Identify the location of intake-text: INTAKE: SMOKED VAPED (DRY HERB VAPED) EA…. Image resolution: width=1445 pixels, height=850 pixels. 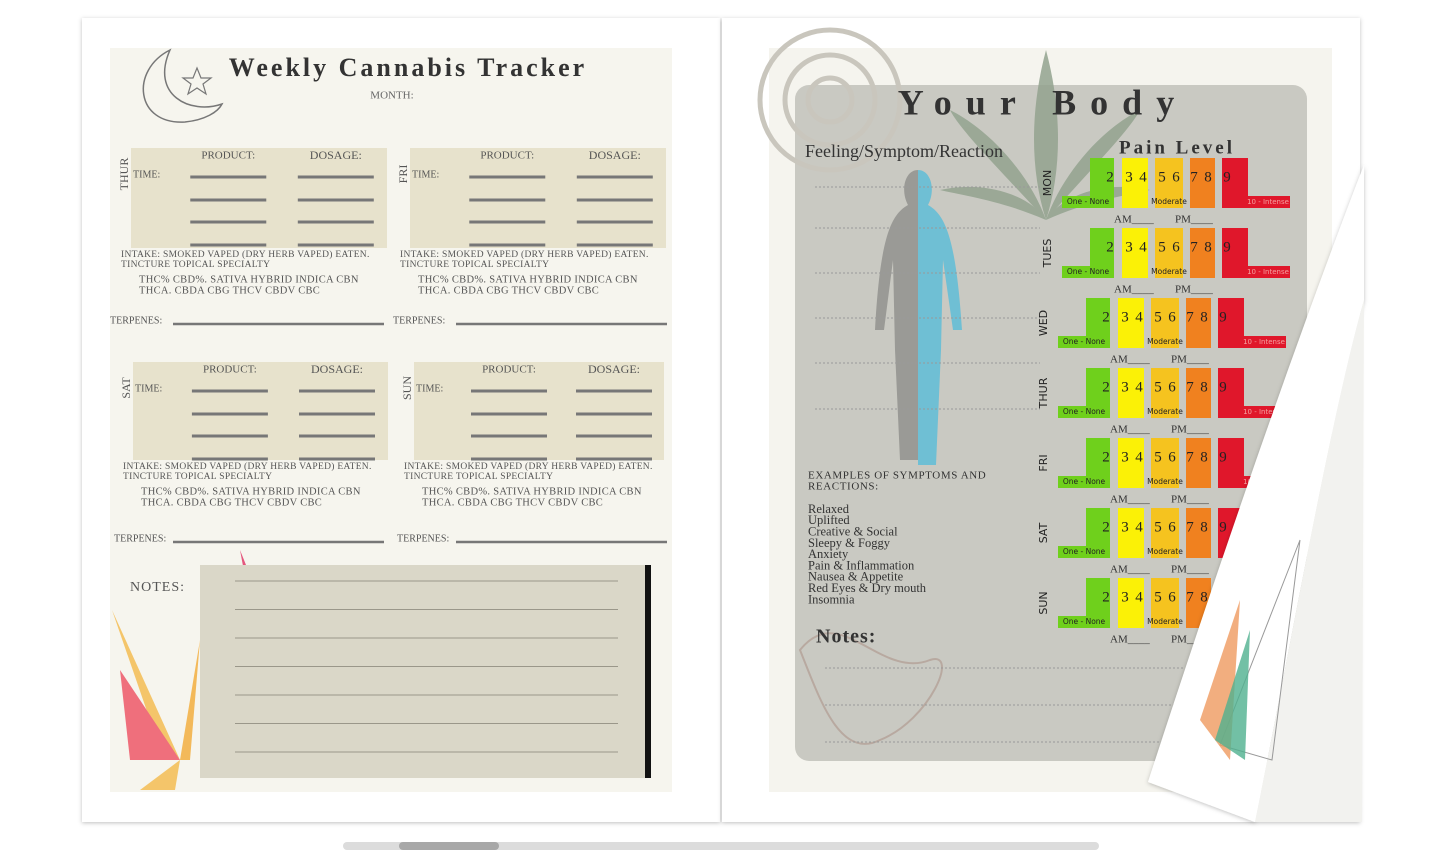
(528, 466).